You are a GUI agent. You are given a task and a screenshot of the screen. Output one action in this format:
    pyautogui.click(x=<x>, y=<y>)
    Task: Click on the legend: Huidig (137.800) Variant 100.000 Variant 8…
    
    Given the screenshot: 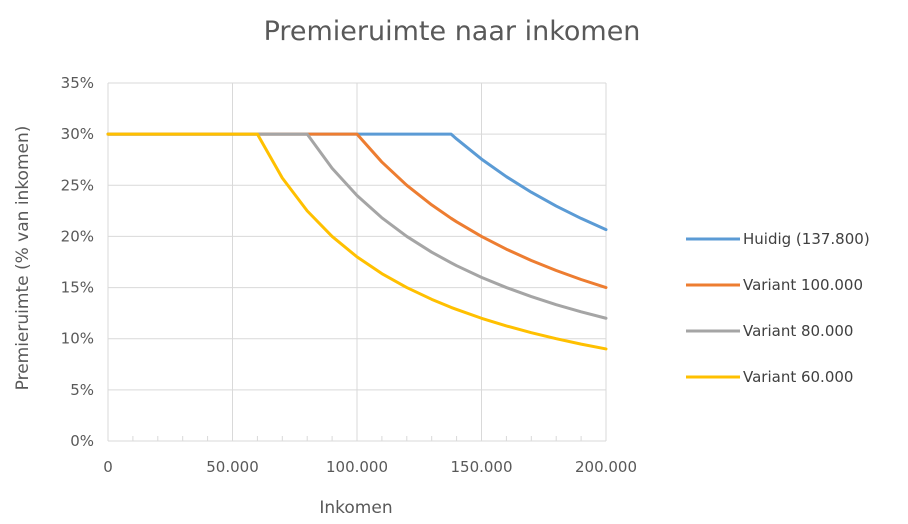 What is the action you would take?
    pyautogui.click(x=778, y=308)
    